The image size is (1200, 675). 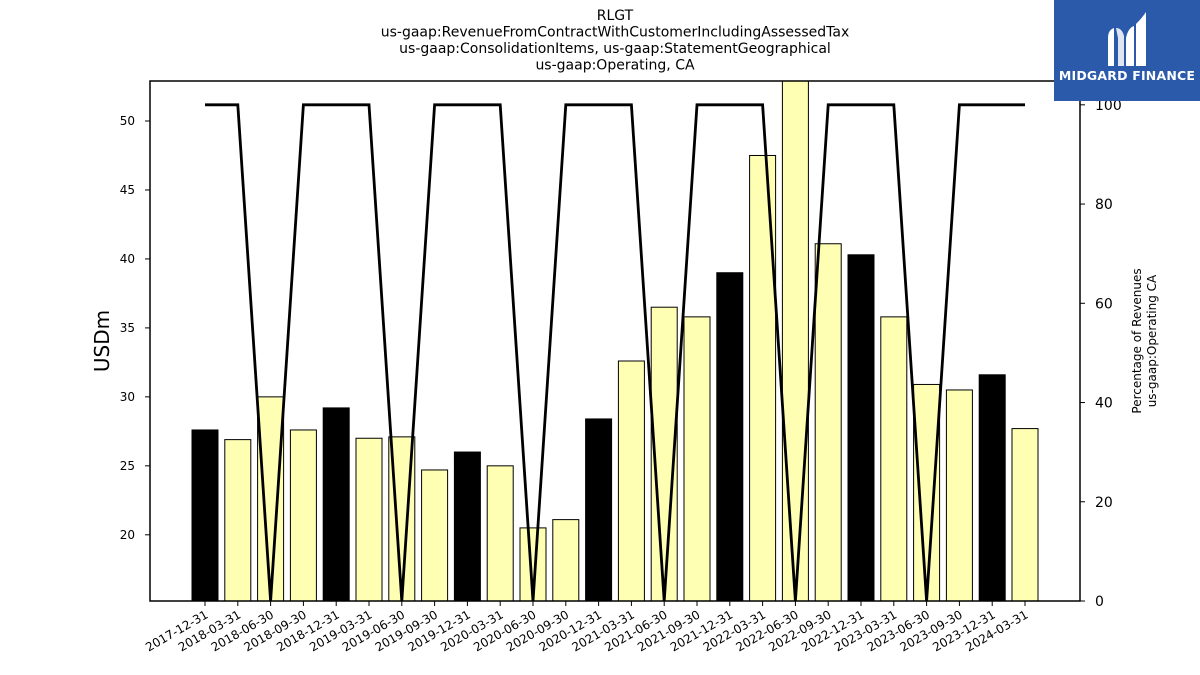 I want to click on left-y-axis: 20 25 30 35 40 45 50, so click(x=135, y=328).